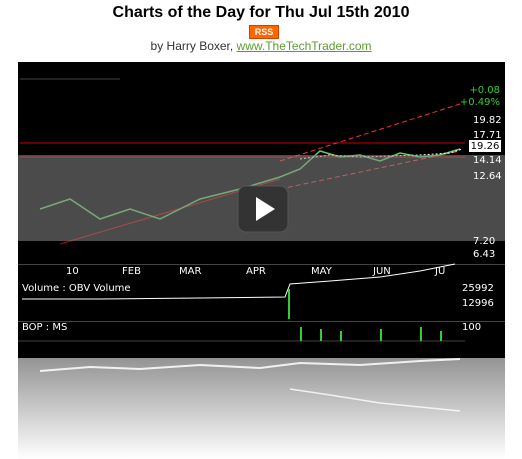 The height and width of the screenshot is (459, 522). I want to click on price-level: 14.14, so click(487, 160).